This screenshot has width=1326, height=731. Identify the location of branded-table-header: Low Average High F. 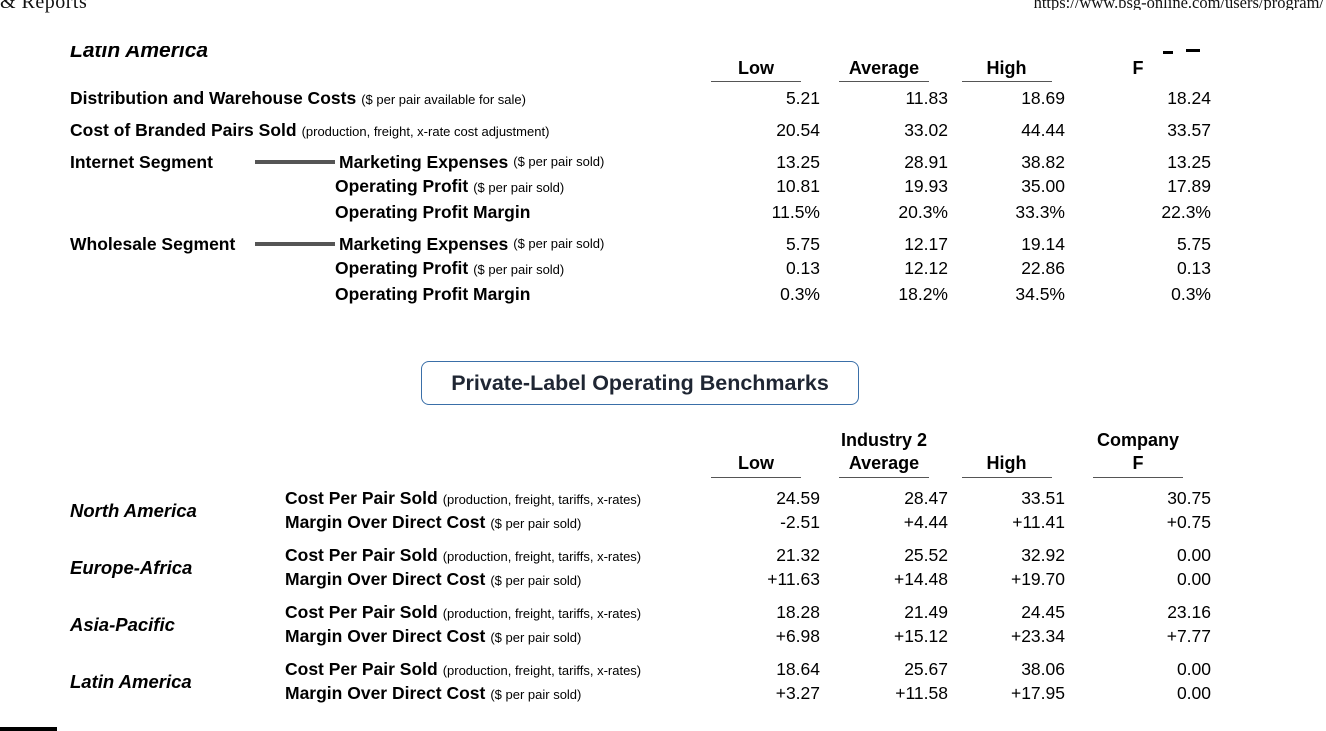
(640, 69).